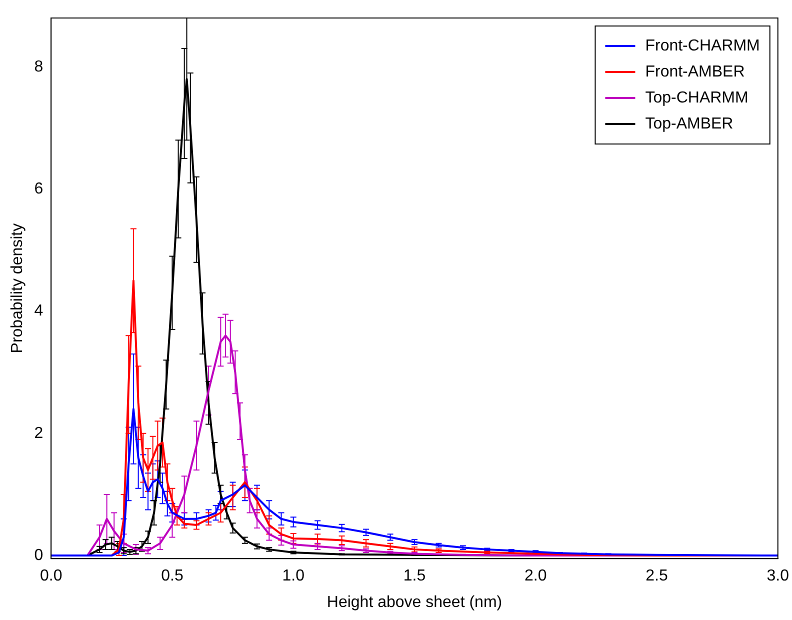 The image size is (792, 620). Describe the element at coordinates (51, 576) in the screenshot. I see `x-tick-label: 0.0` at that location.